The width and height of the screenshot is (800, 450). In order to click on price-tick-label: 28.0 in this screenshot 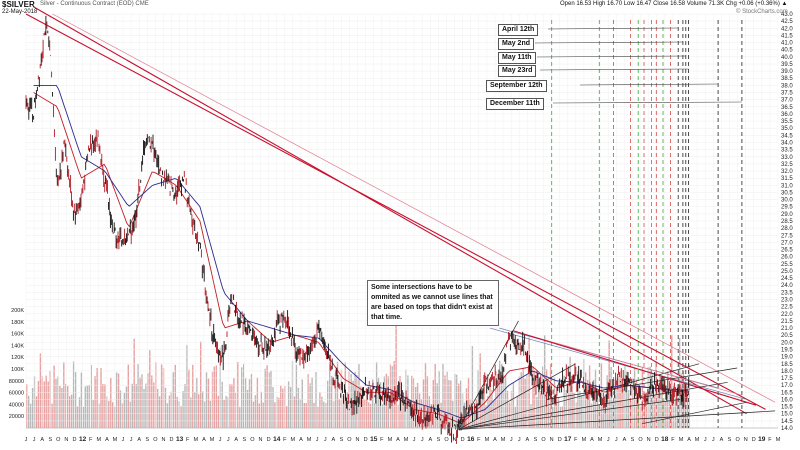, I will do `click(787, 229)`.